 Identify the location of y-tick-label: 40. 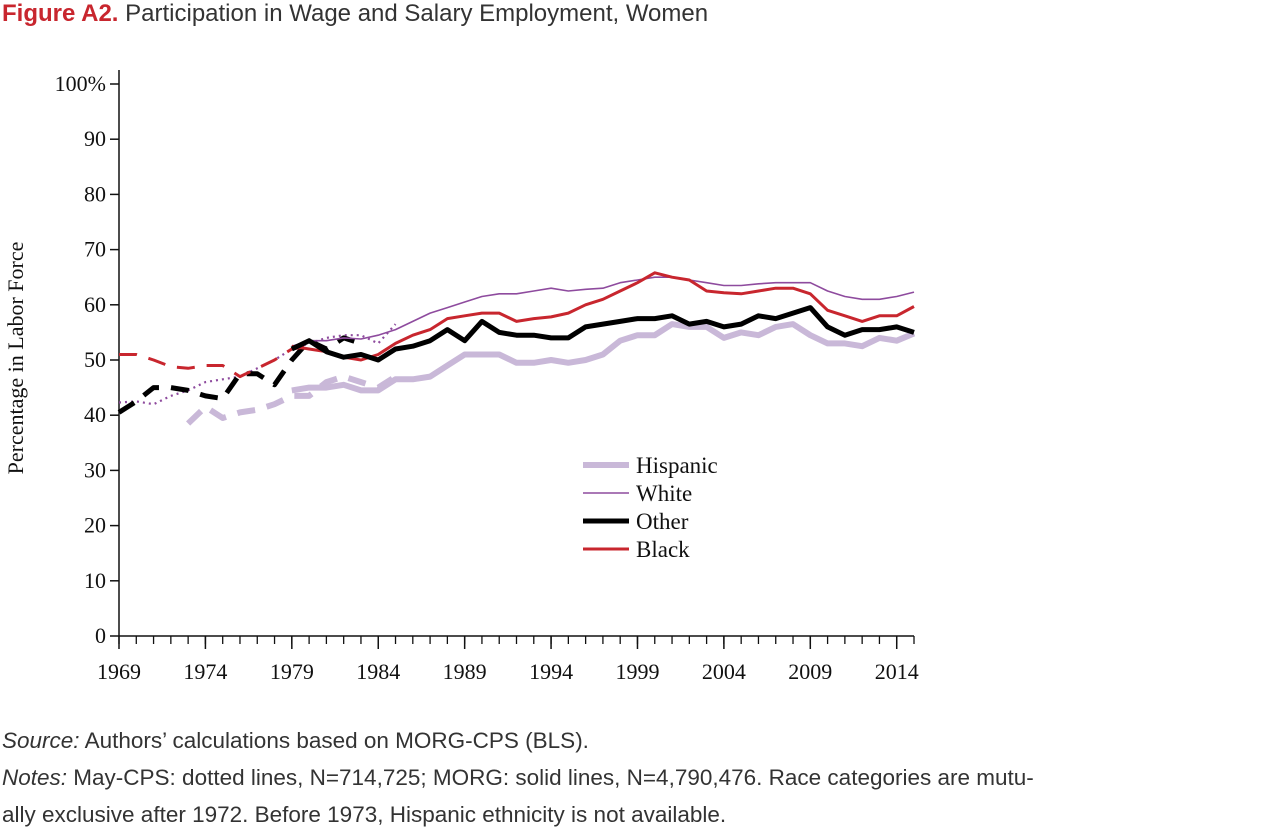
(95, 414).